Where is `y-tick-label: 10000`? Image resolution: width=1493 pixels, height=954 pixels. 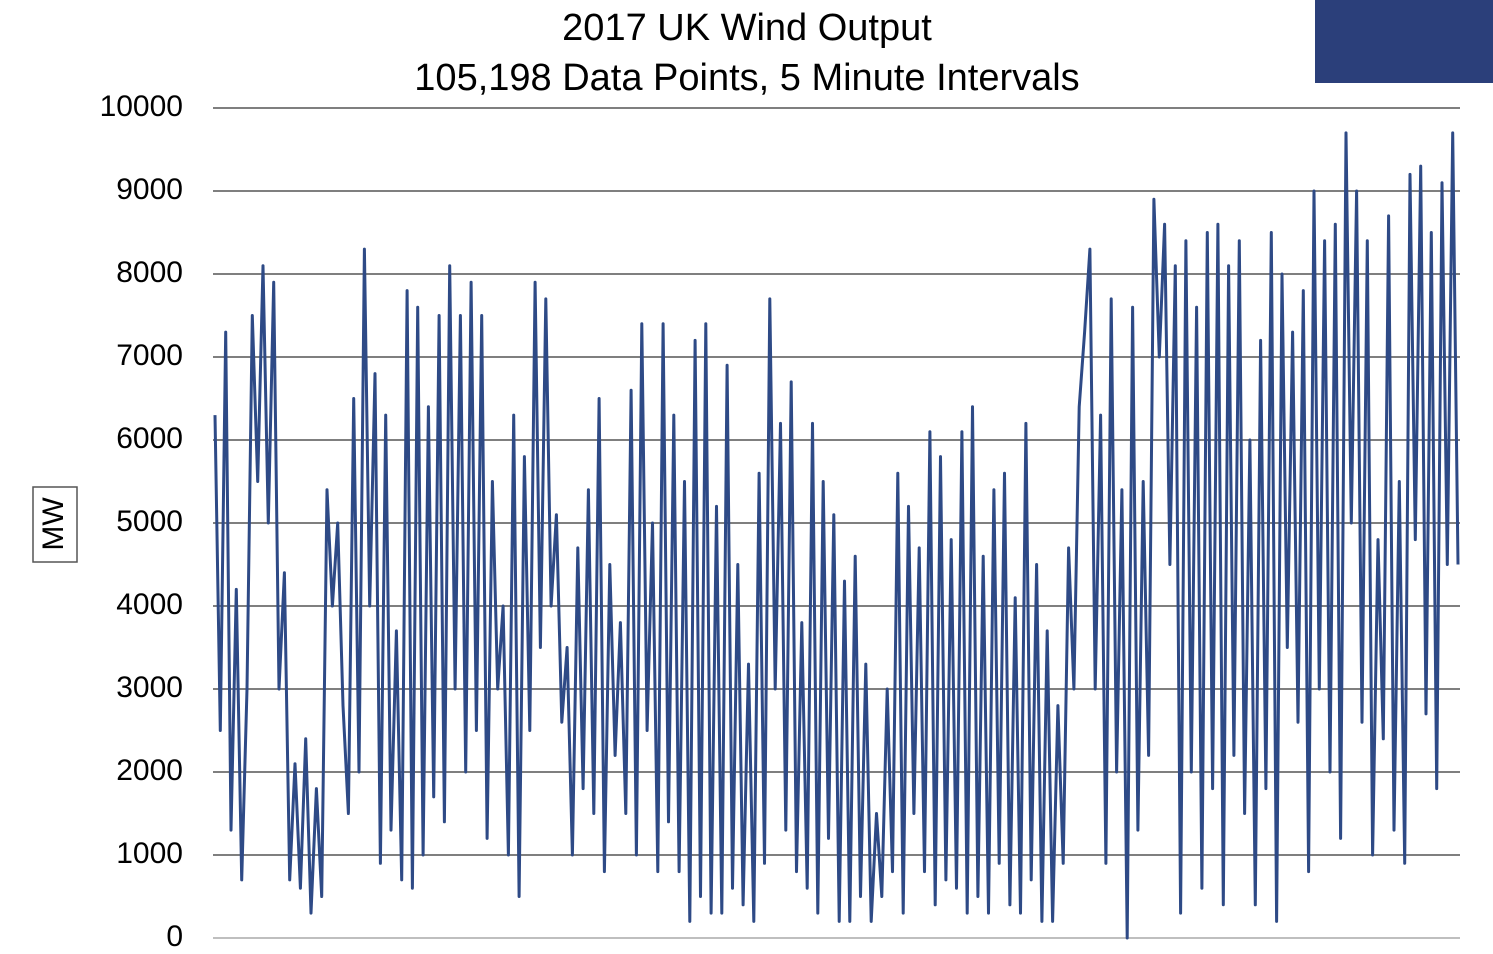
y-tick-label: 10000 is located at coordinates (141, 106).